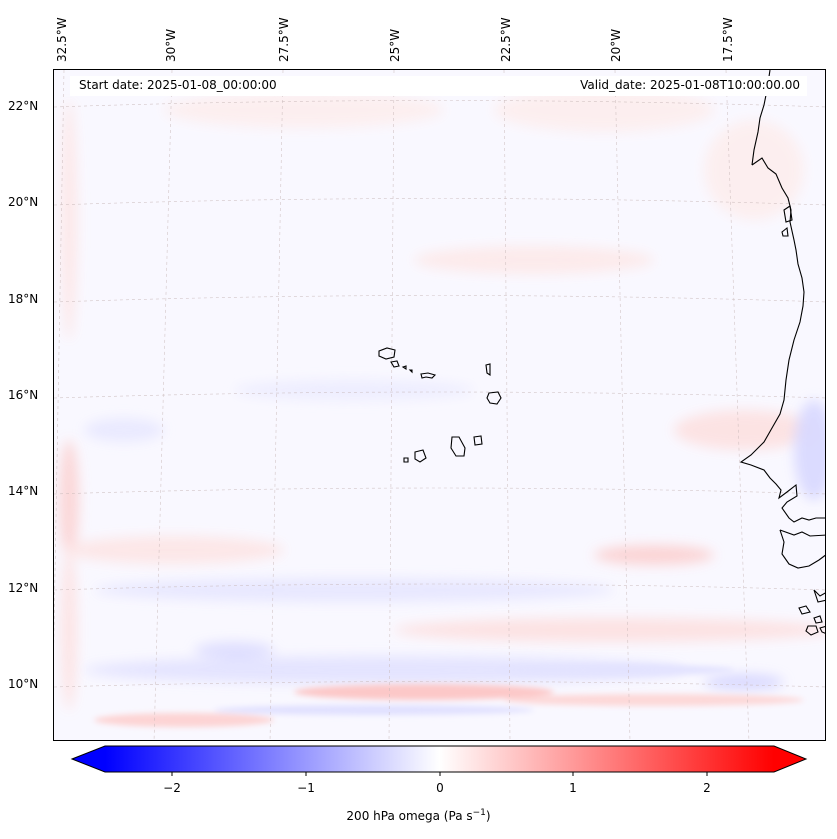 This screenshot has height=839, width=837. What do you see at coordinates (395, 45) in the screenshot?
I see `lon-label-25w: 25°W` at bounding box center [395, 45].